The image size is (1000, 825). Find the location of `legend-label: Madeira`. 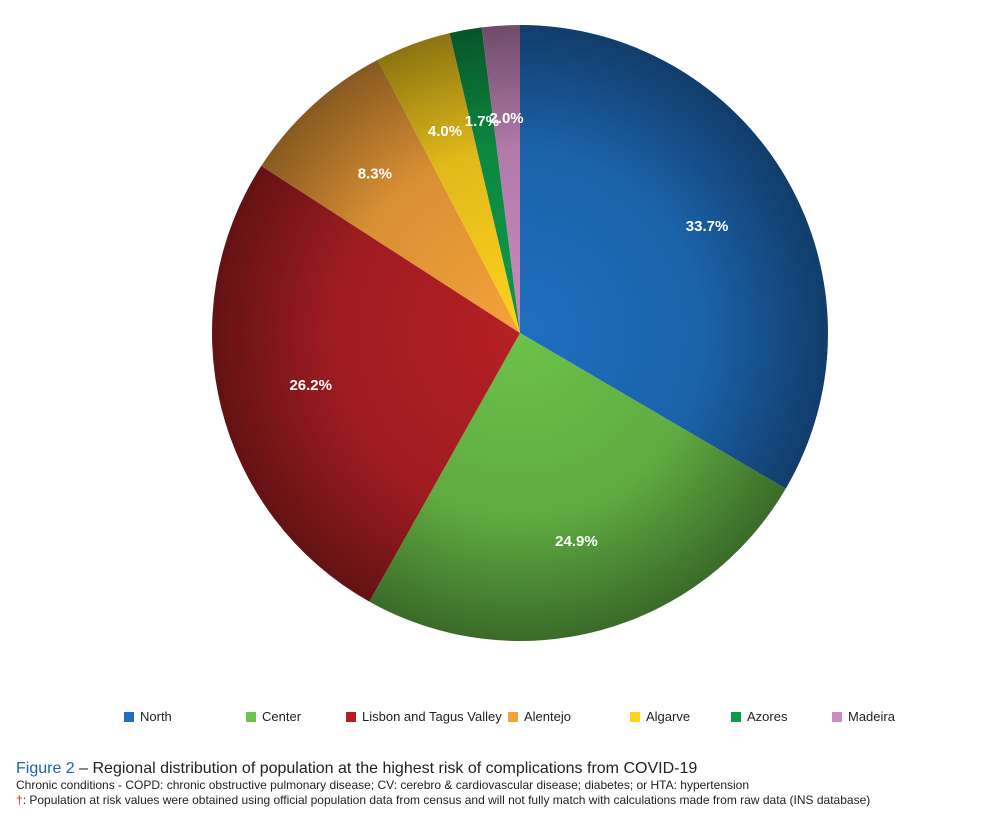

legend-label: Madeira is located at coordinates (871, 716).